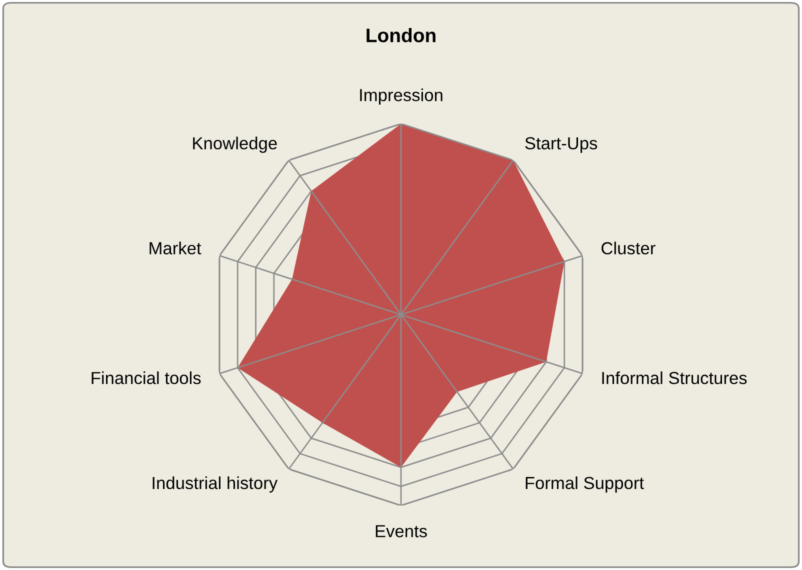  I want to click on spoke-label: Financial tools, so click(146, 377).